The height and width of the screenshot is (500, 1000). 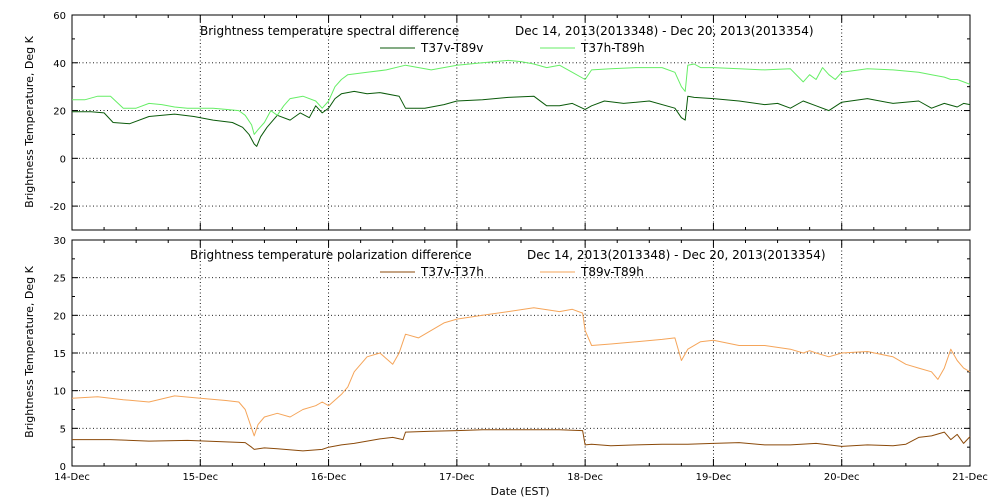 What do you see at coordinates (72, 477) in the screenshot?
I see `x-tick-label: 14-Dec` at bounding box center [72, 477].